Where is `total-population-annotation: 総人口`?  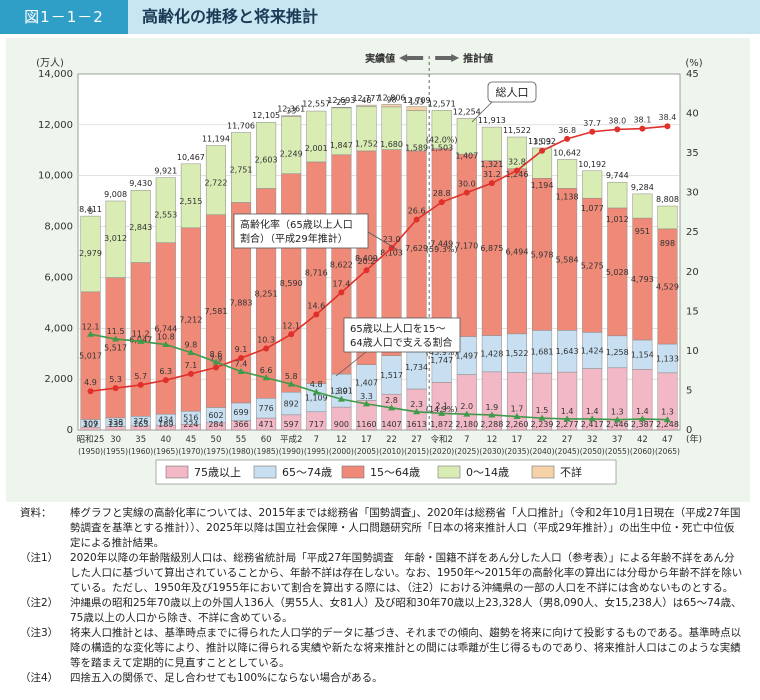
total-population-annotation: 総人口 is located at coordinates (512, 92).